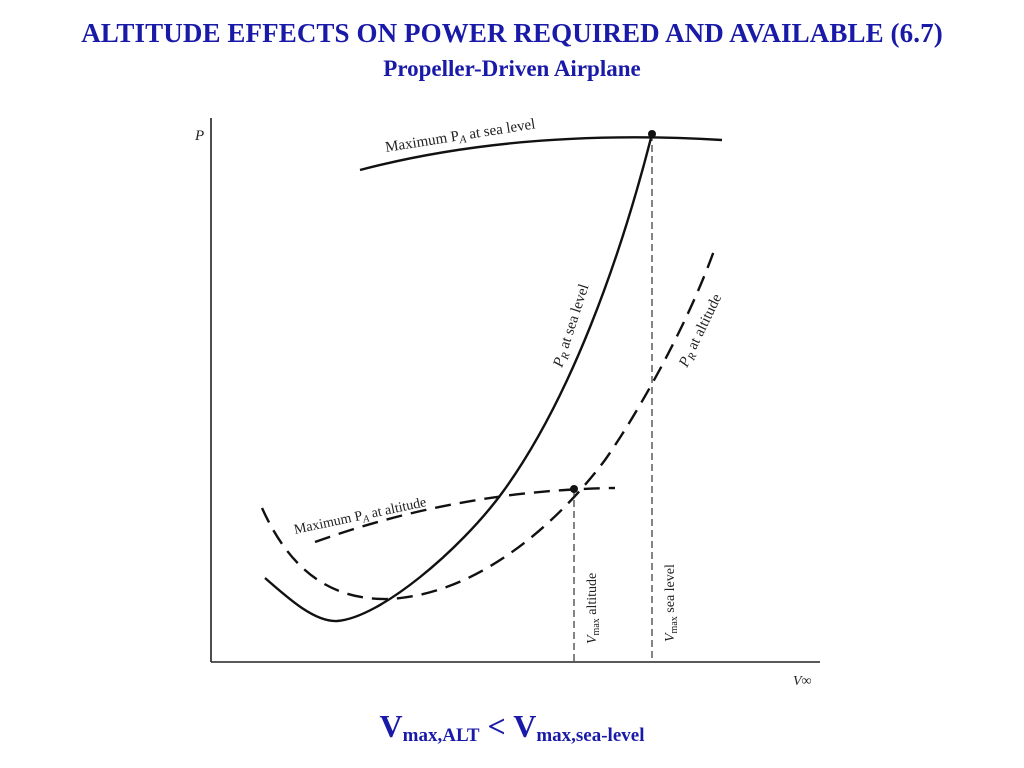  I want to click on pa-sea-level-curve, so click(541, 154).